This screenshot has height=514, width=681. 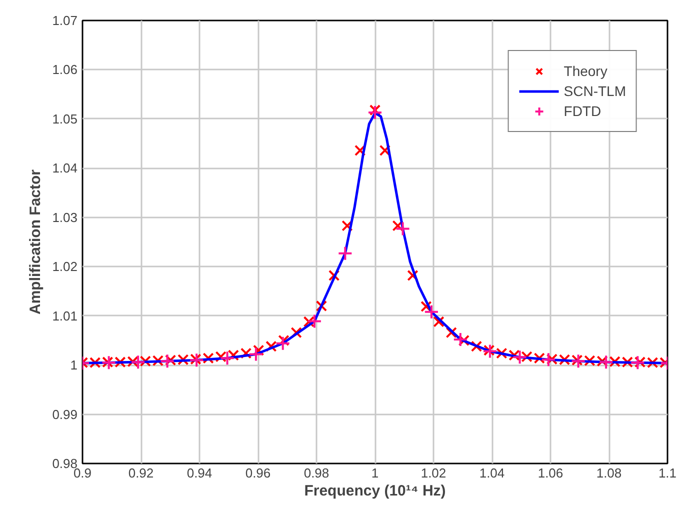 I want to click on y-tick-label: 1, so click(x=74, y=365).